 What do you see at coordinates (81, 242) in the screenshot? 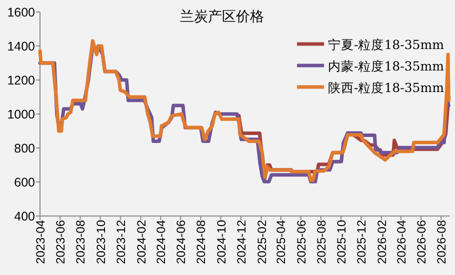
I see `x-tick-label: 2023-08` at bounding box center [81, 242].